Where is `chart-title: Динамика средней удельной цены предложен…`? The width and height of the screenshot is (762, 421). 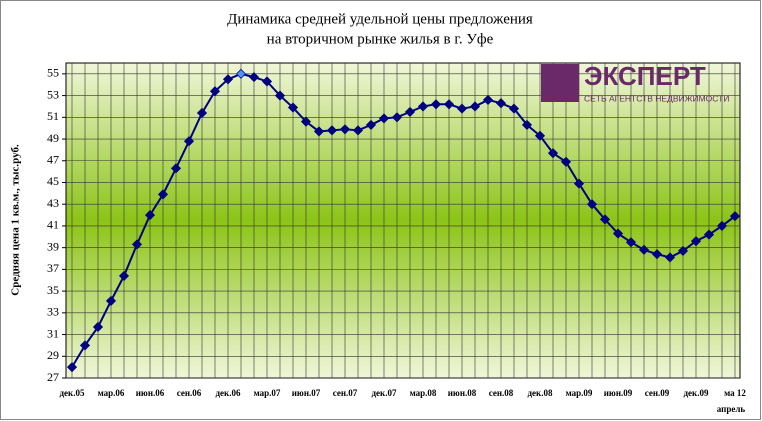
chart-title: Динамика средней удельной цены предложен… is located at coordinates (380, 19).